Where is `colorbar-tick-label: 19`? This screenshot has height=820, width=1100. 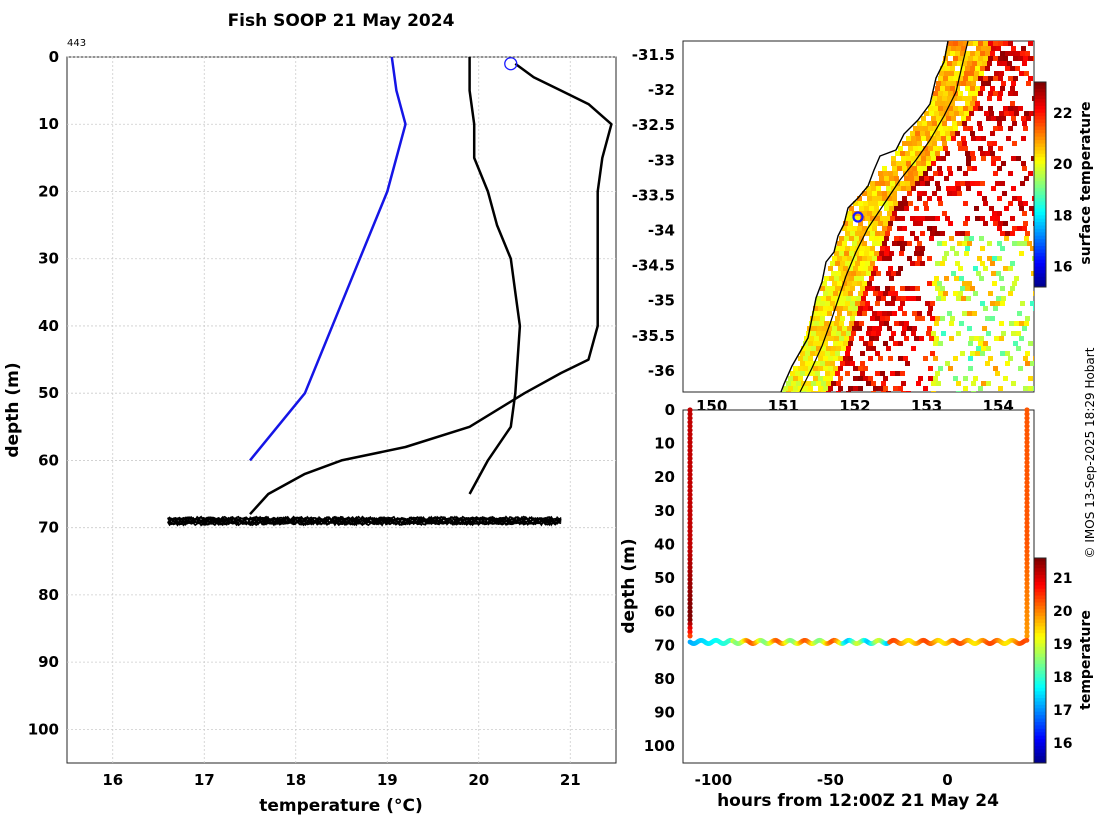 colorbar-tick-label: 19 is located at coordinates (1062, 645).